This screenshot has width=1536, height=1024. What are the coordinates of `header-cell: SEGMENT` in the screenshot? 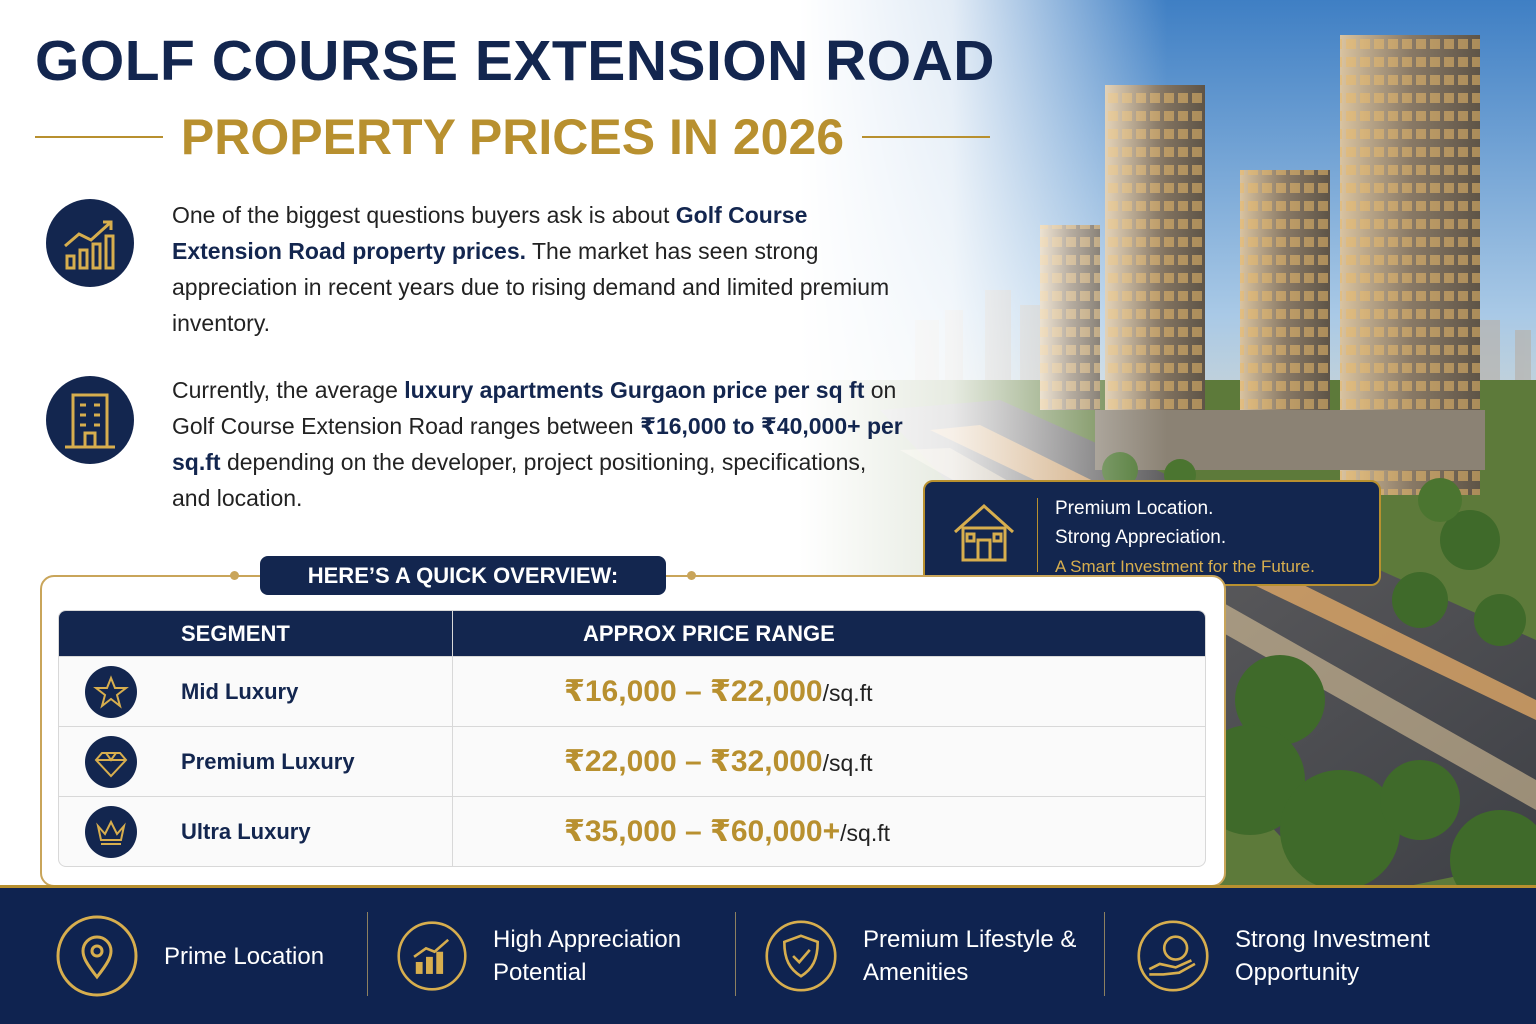 It's located at (235, 633).